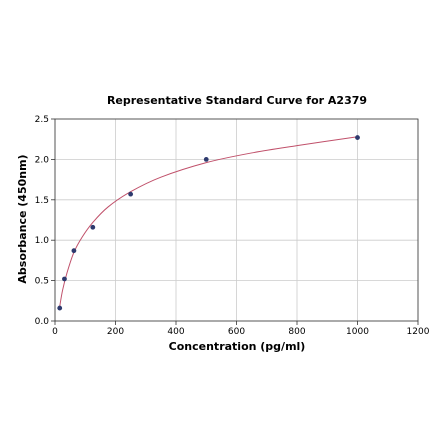  What do you see at coordinates (237, 100) in the screenshot?
I see `chart-title: Representative Standard Curve for A2379` at bounding box center [237, 100].